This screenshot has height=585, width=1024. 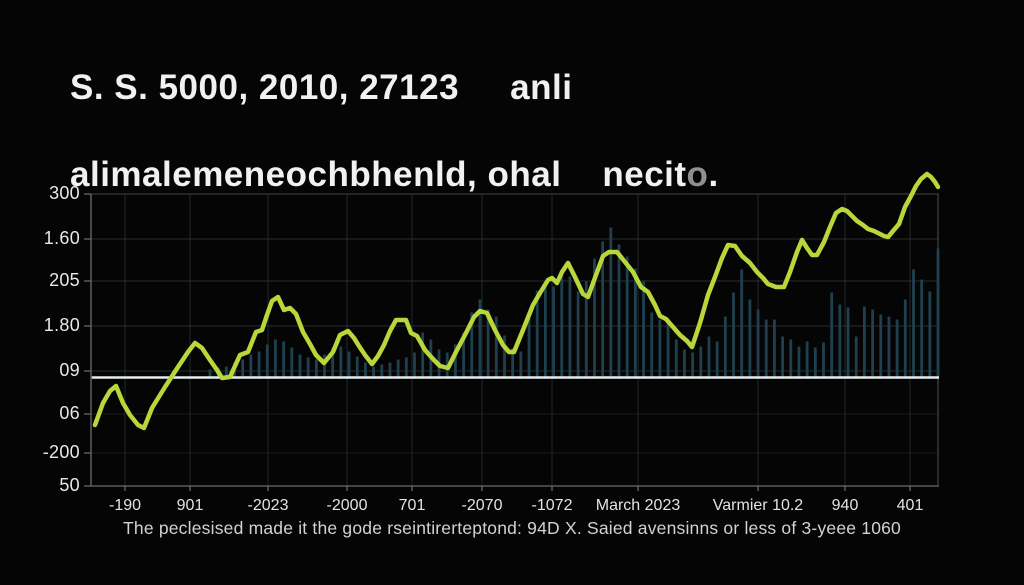 What do you see at coordinates (69, 370) in the screenshot?
I see `y-axis-label: 09` at bounding box center [69, 370].